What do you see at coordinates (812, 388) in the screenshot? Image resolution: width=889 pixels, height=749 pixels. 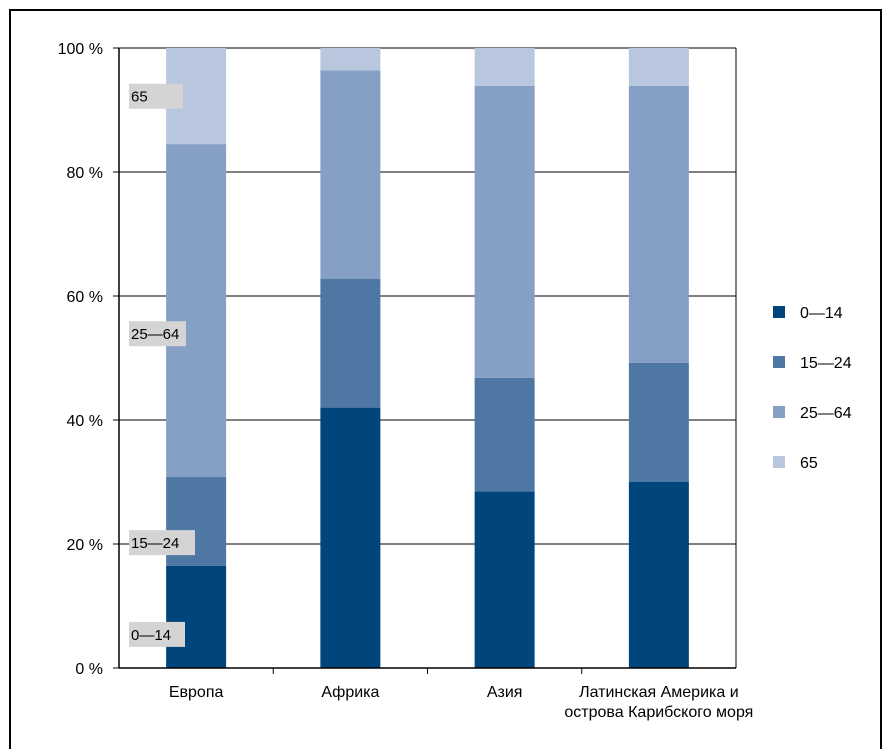 I see `legend-layer: 0—14 15—24 25—64 65` at bounding box center [812, 388].